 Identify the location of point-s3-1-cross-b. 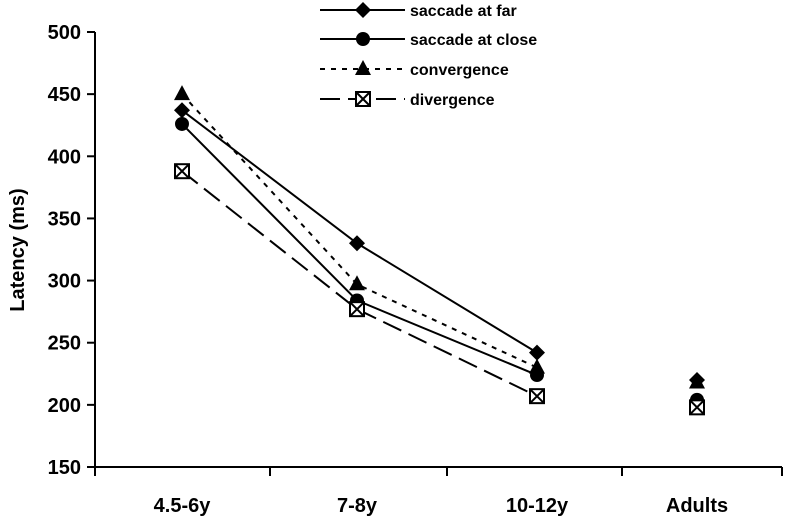
(357, 309).